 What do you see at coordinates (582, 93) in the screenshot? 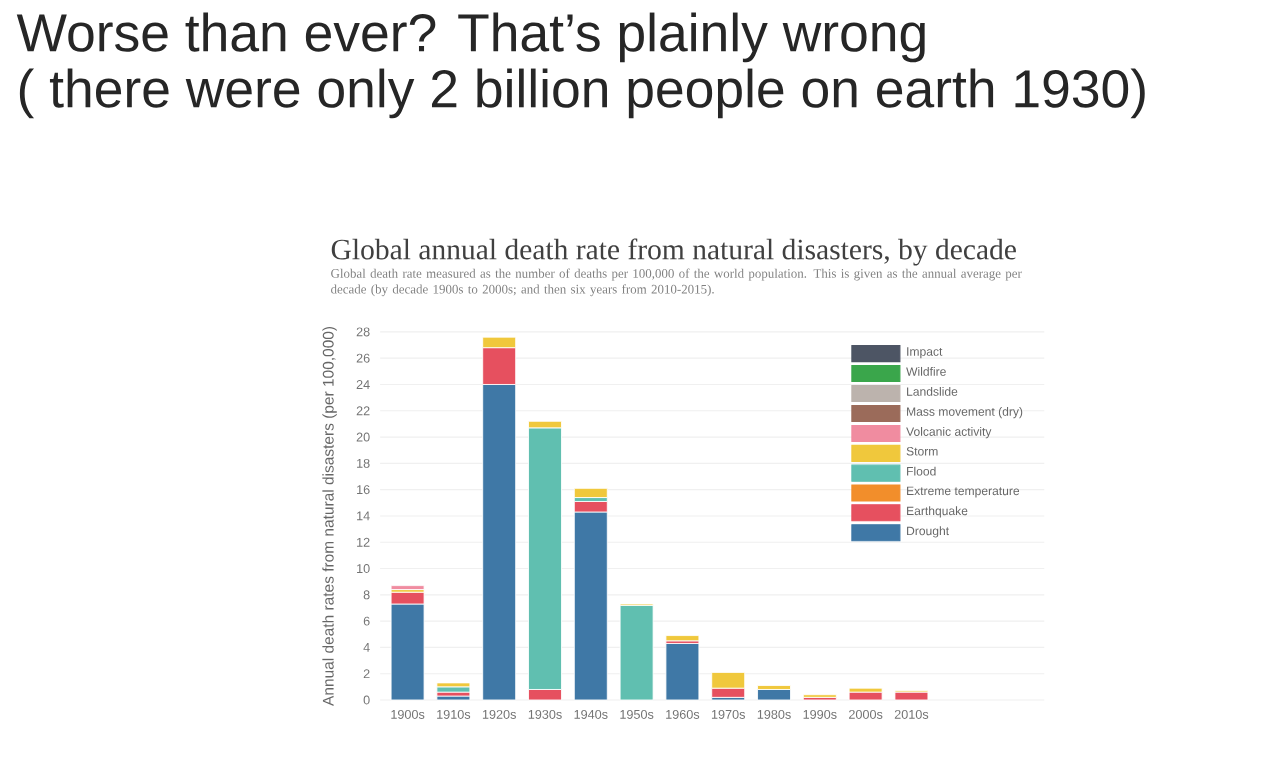
I see `text: ( there were only 2 billion people on earth 1930)` at bounding box center [582, 93].